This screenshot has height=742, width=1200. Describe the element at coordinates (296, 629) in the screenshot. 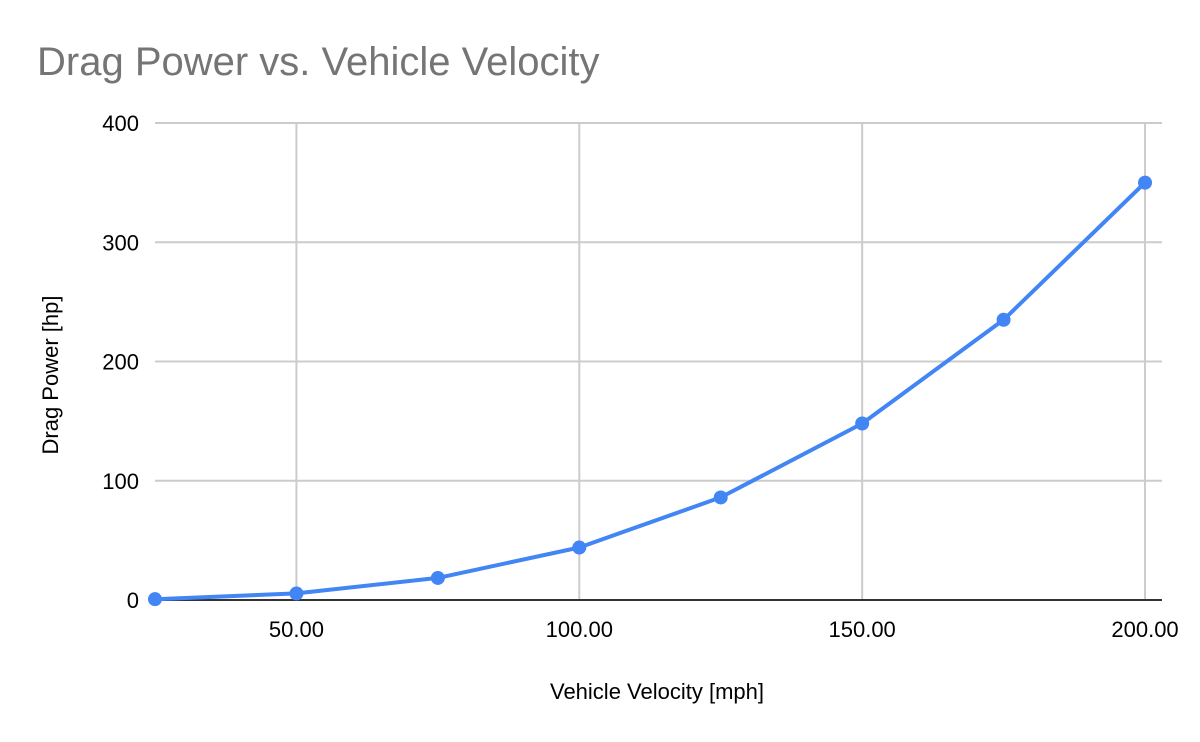

I see `x-tick-label: 50.00` at that location.